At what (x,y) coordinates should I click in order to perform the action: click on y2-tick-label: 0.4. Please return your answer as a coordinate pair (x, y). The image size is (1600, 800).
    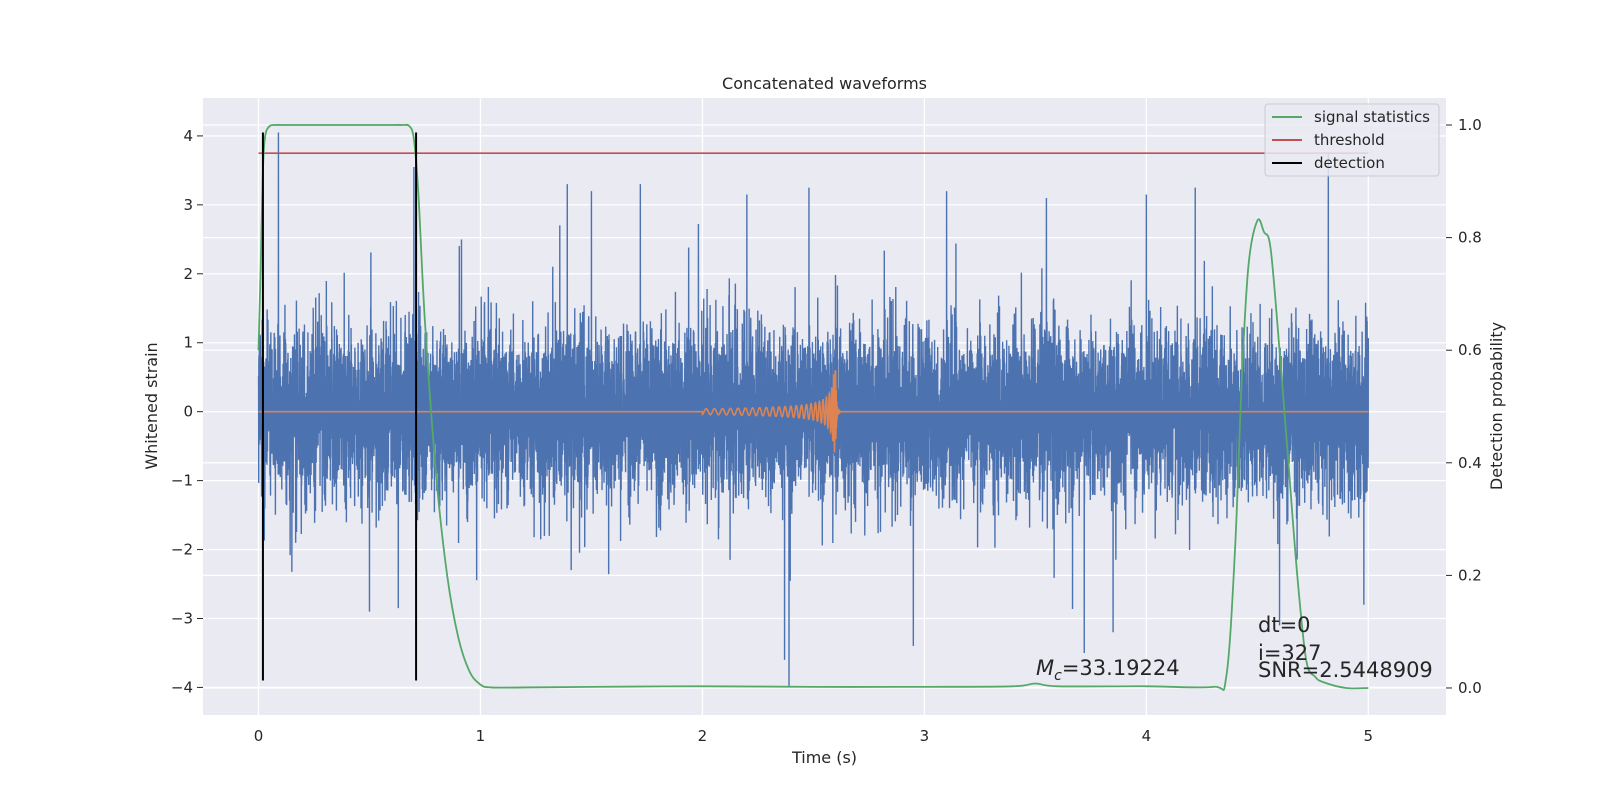
    Looking at the image, I should click on (1470, 463).